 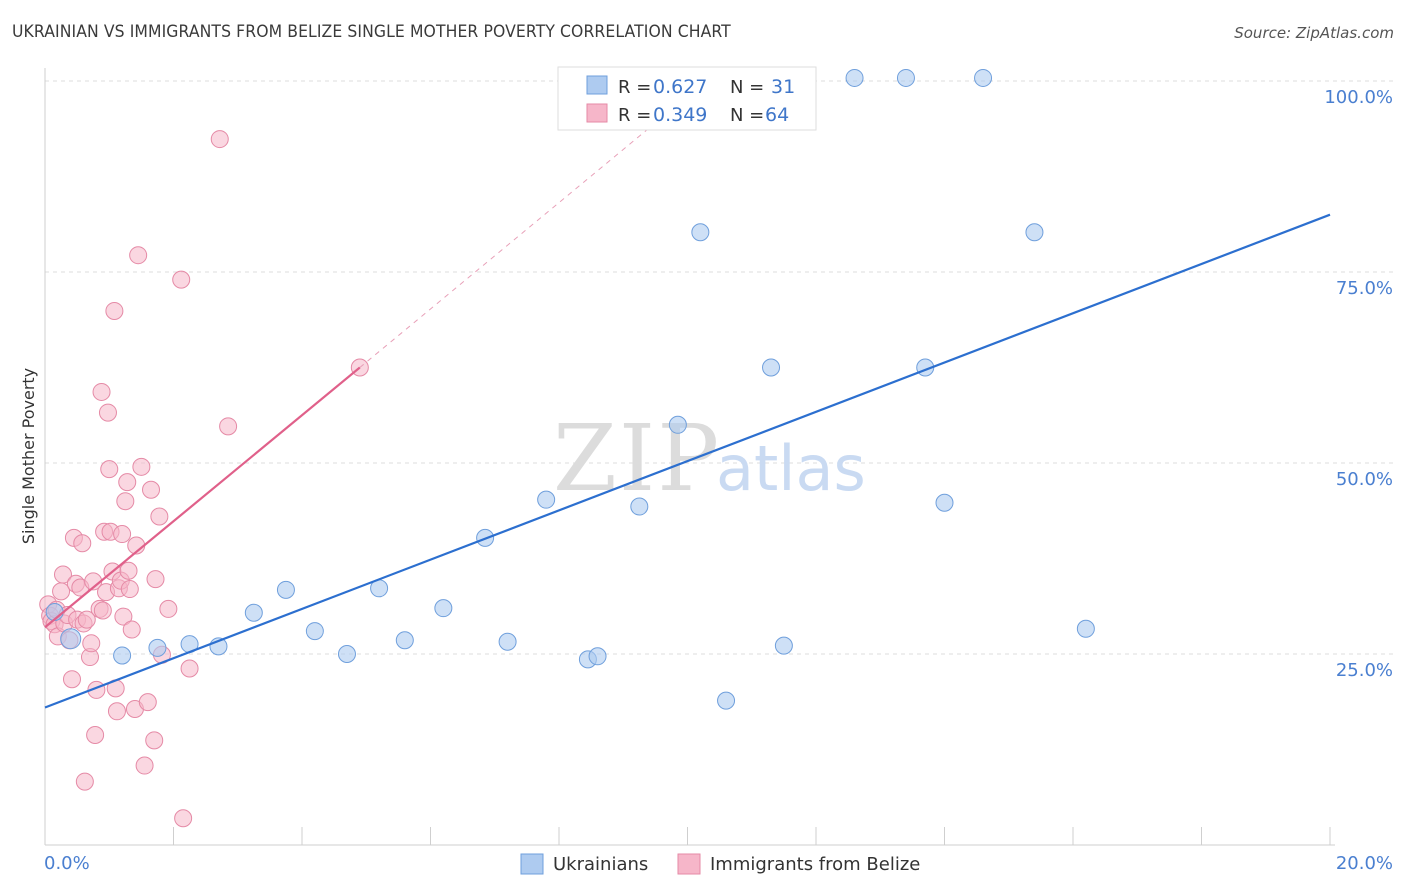 What do you see at coordinates (523, 231) in the screenshot?
I see `belize-trend-extension` at bounding box center [523, 231].